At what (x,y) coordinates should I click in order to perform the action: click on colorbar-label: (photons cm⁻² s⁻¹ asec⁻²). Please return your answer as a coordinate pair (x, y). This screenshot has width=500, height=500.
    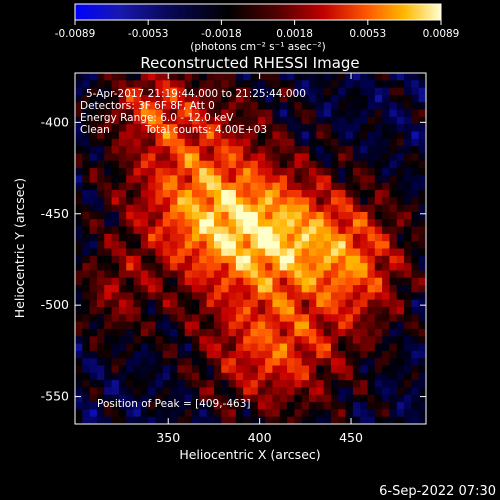
    Looking at the image, I should click on (257, 47).